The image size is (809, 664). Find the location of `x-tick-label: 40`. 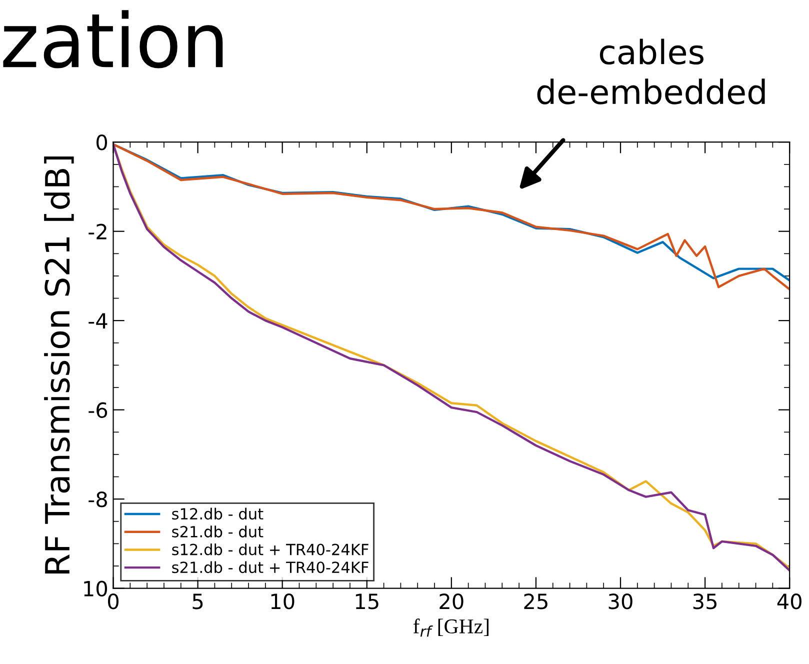

x-tick-label: 40 is located at coordinates (789, 602).